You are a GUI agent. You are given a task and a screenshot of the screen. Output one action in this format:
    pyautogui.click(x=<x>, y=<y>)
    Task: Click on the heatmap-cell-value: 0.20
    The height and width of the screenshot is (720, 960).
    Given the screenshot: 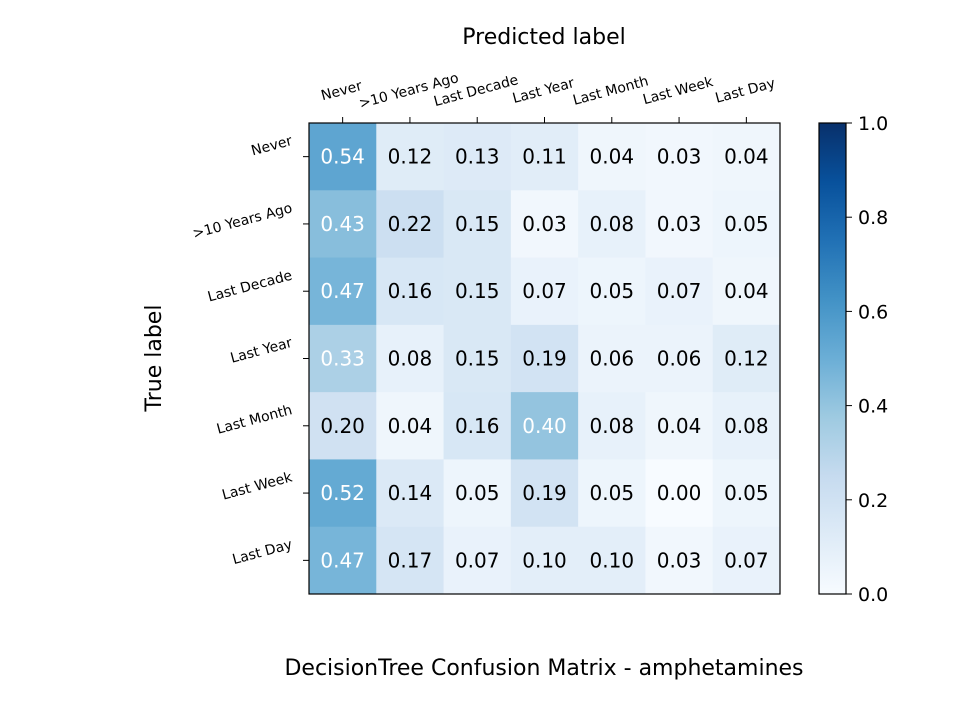 What is the action you would take?
    pyautogui.click(x=342, y=426)
    